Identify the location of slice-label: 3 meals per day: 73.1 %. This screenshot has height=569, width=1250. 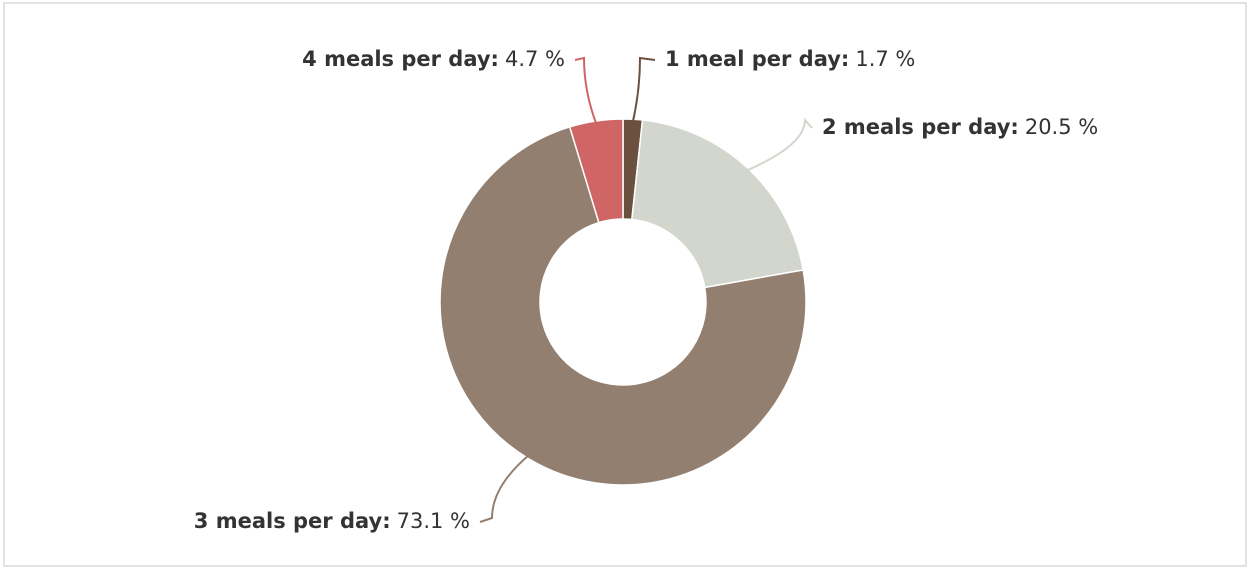
(332, 521).